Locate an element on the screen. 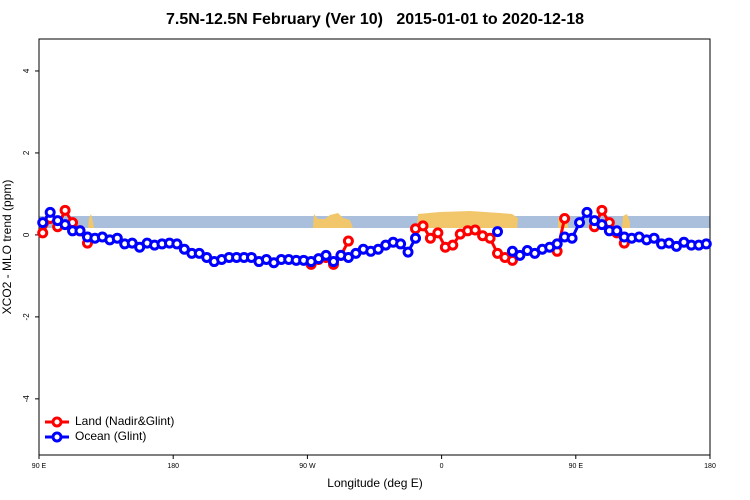  y-axis-label: XCO2 - MLO trend (ppm) is located at coordinates (7, 247).